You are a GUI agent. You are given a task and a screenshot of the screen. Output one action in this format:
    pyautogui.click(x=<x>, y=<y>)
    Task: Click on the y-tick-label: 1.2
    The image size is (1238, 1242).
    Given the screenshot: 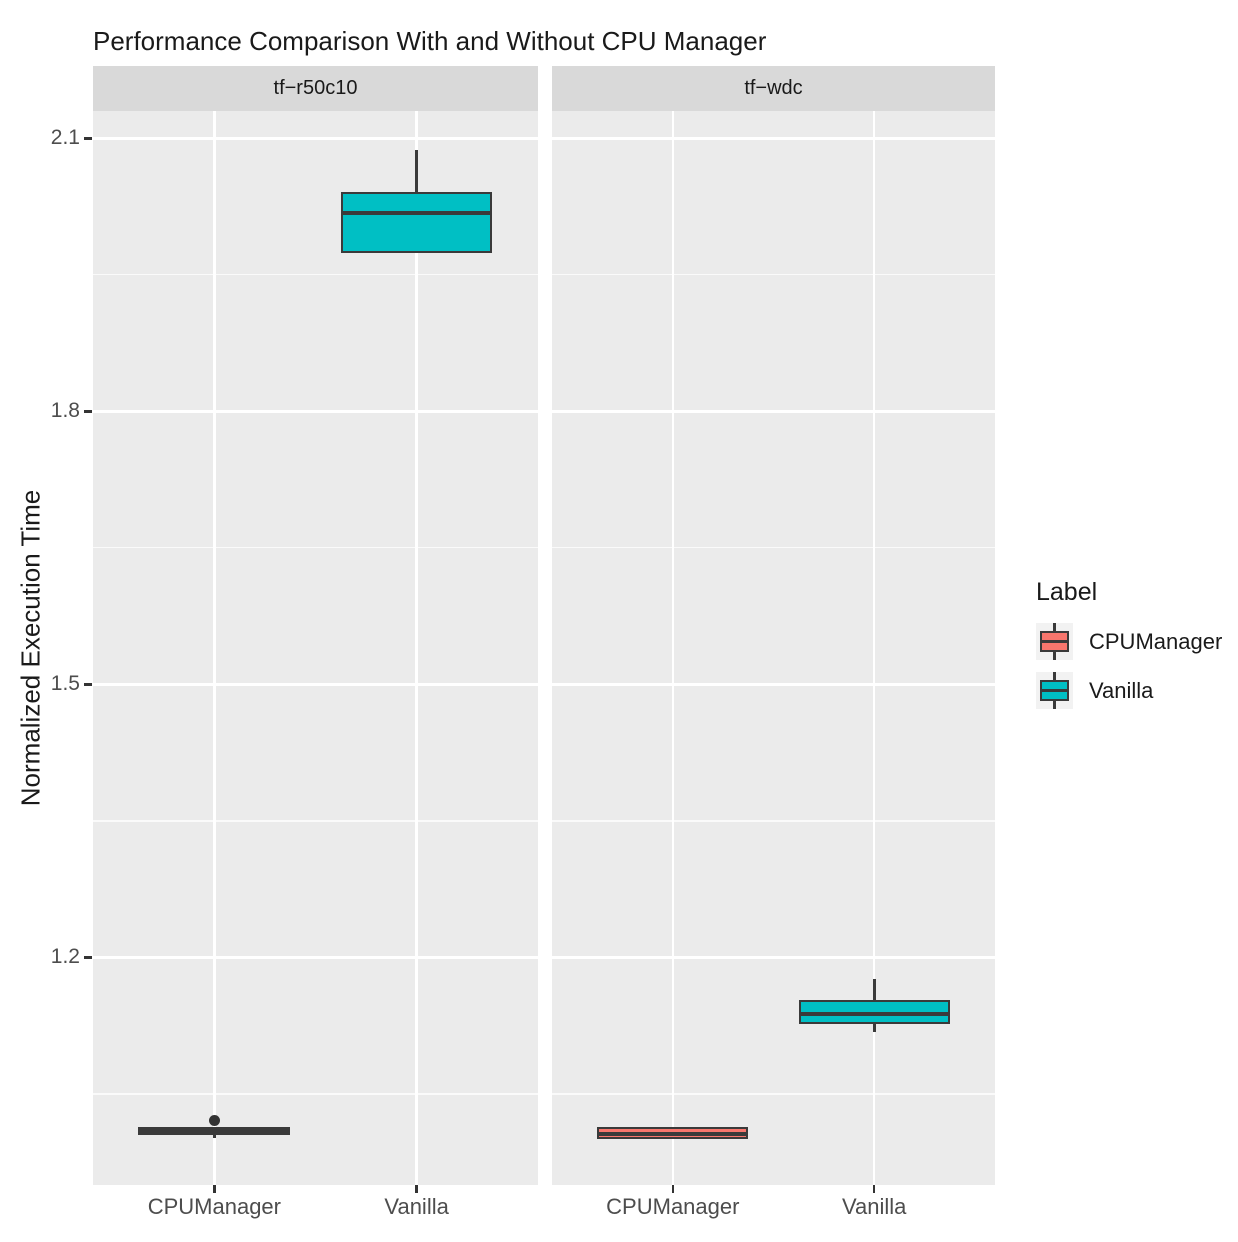 What is the action you would take?
    pyautogui.click(x=65, y=957)
    